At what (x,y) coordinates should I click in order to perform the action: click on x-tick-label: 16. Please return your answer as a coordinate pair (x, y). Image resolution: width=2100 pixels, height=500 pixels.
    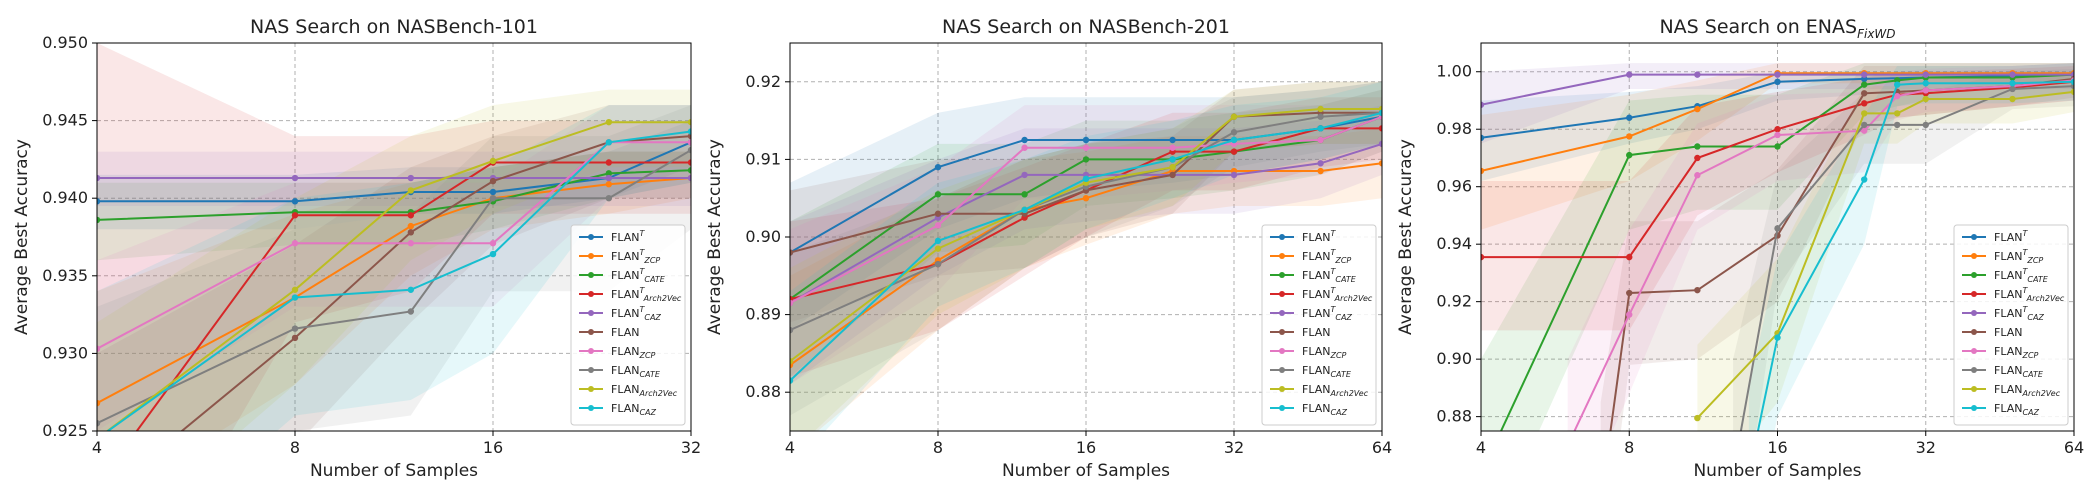
    Looking at the image, I should click on (493, 447).